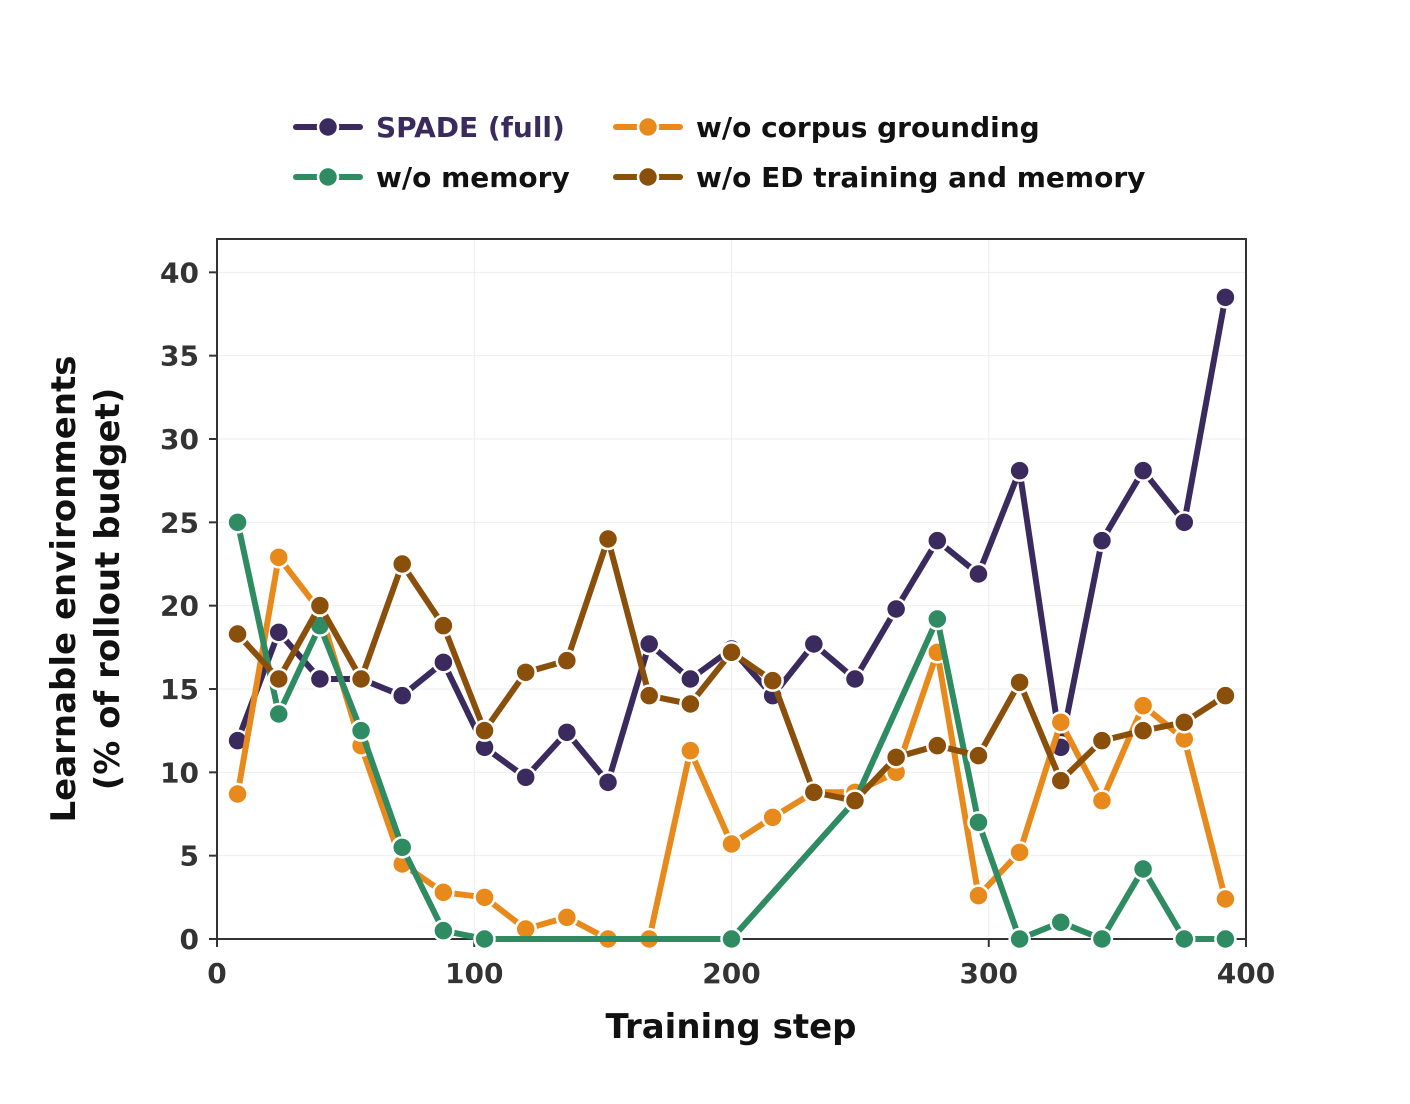 This screenshot has height=1104, width=1410. Describe the element at coordinates (179, 689) in the screenshot. I see `y-tick-label: 15` at that location.